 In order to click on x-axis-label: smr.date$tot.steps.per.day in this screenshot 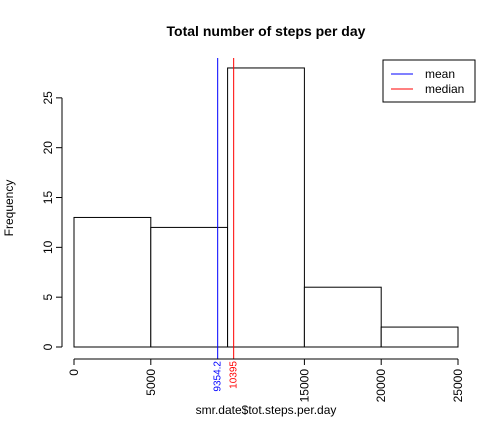, I will do `click(266, 410)`.